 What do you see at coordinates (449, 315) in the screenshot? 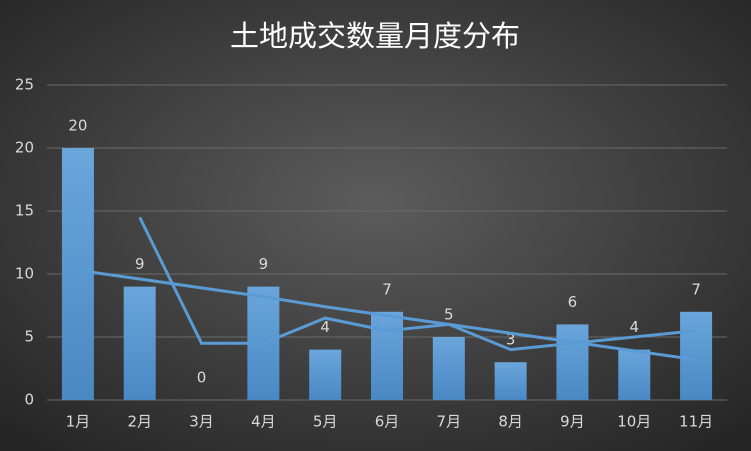
I see `data-label: 5` at bounding box center [449, 315].